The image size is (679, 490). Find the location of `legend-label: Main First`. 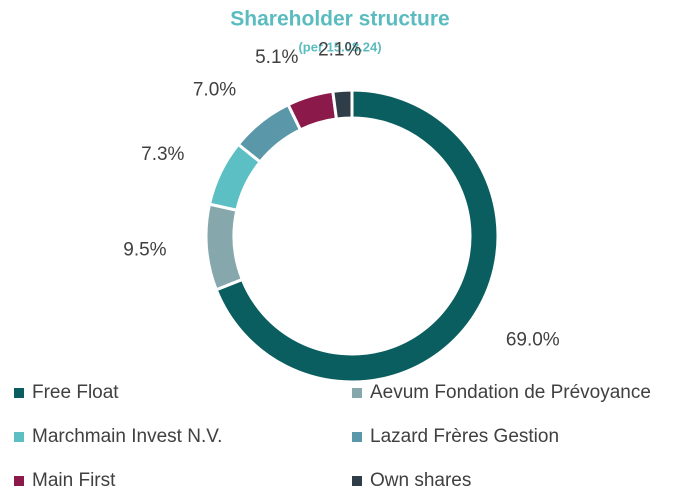

legend-label: Main First is located at coordinates (74, 480).